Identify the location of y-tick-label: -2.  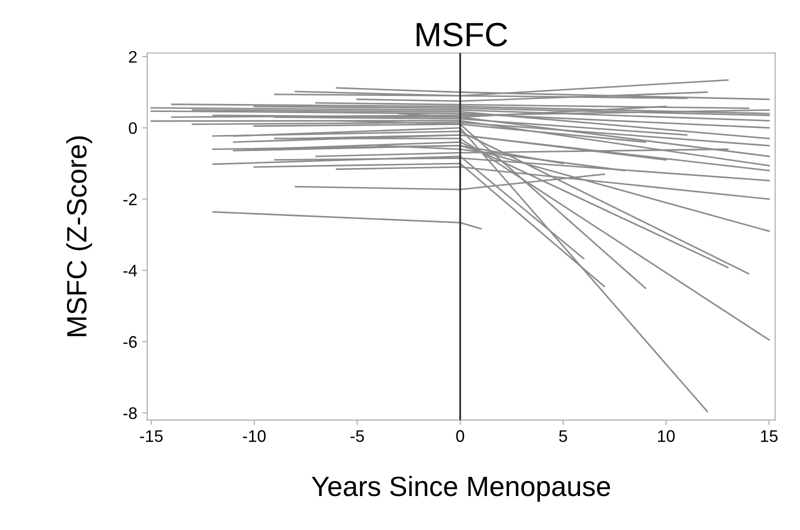
(130, 200).